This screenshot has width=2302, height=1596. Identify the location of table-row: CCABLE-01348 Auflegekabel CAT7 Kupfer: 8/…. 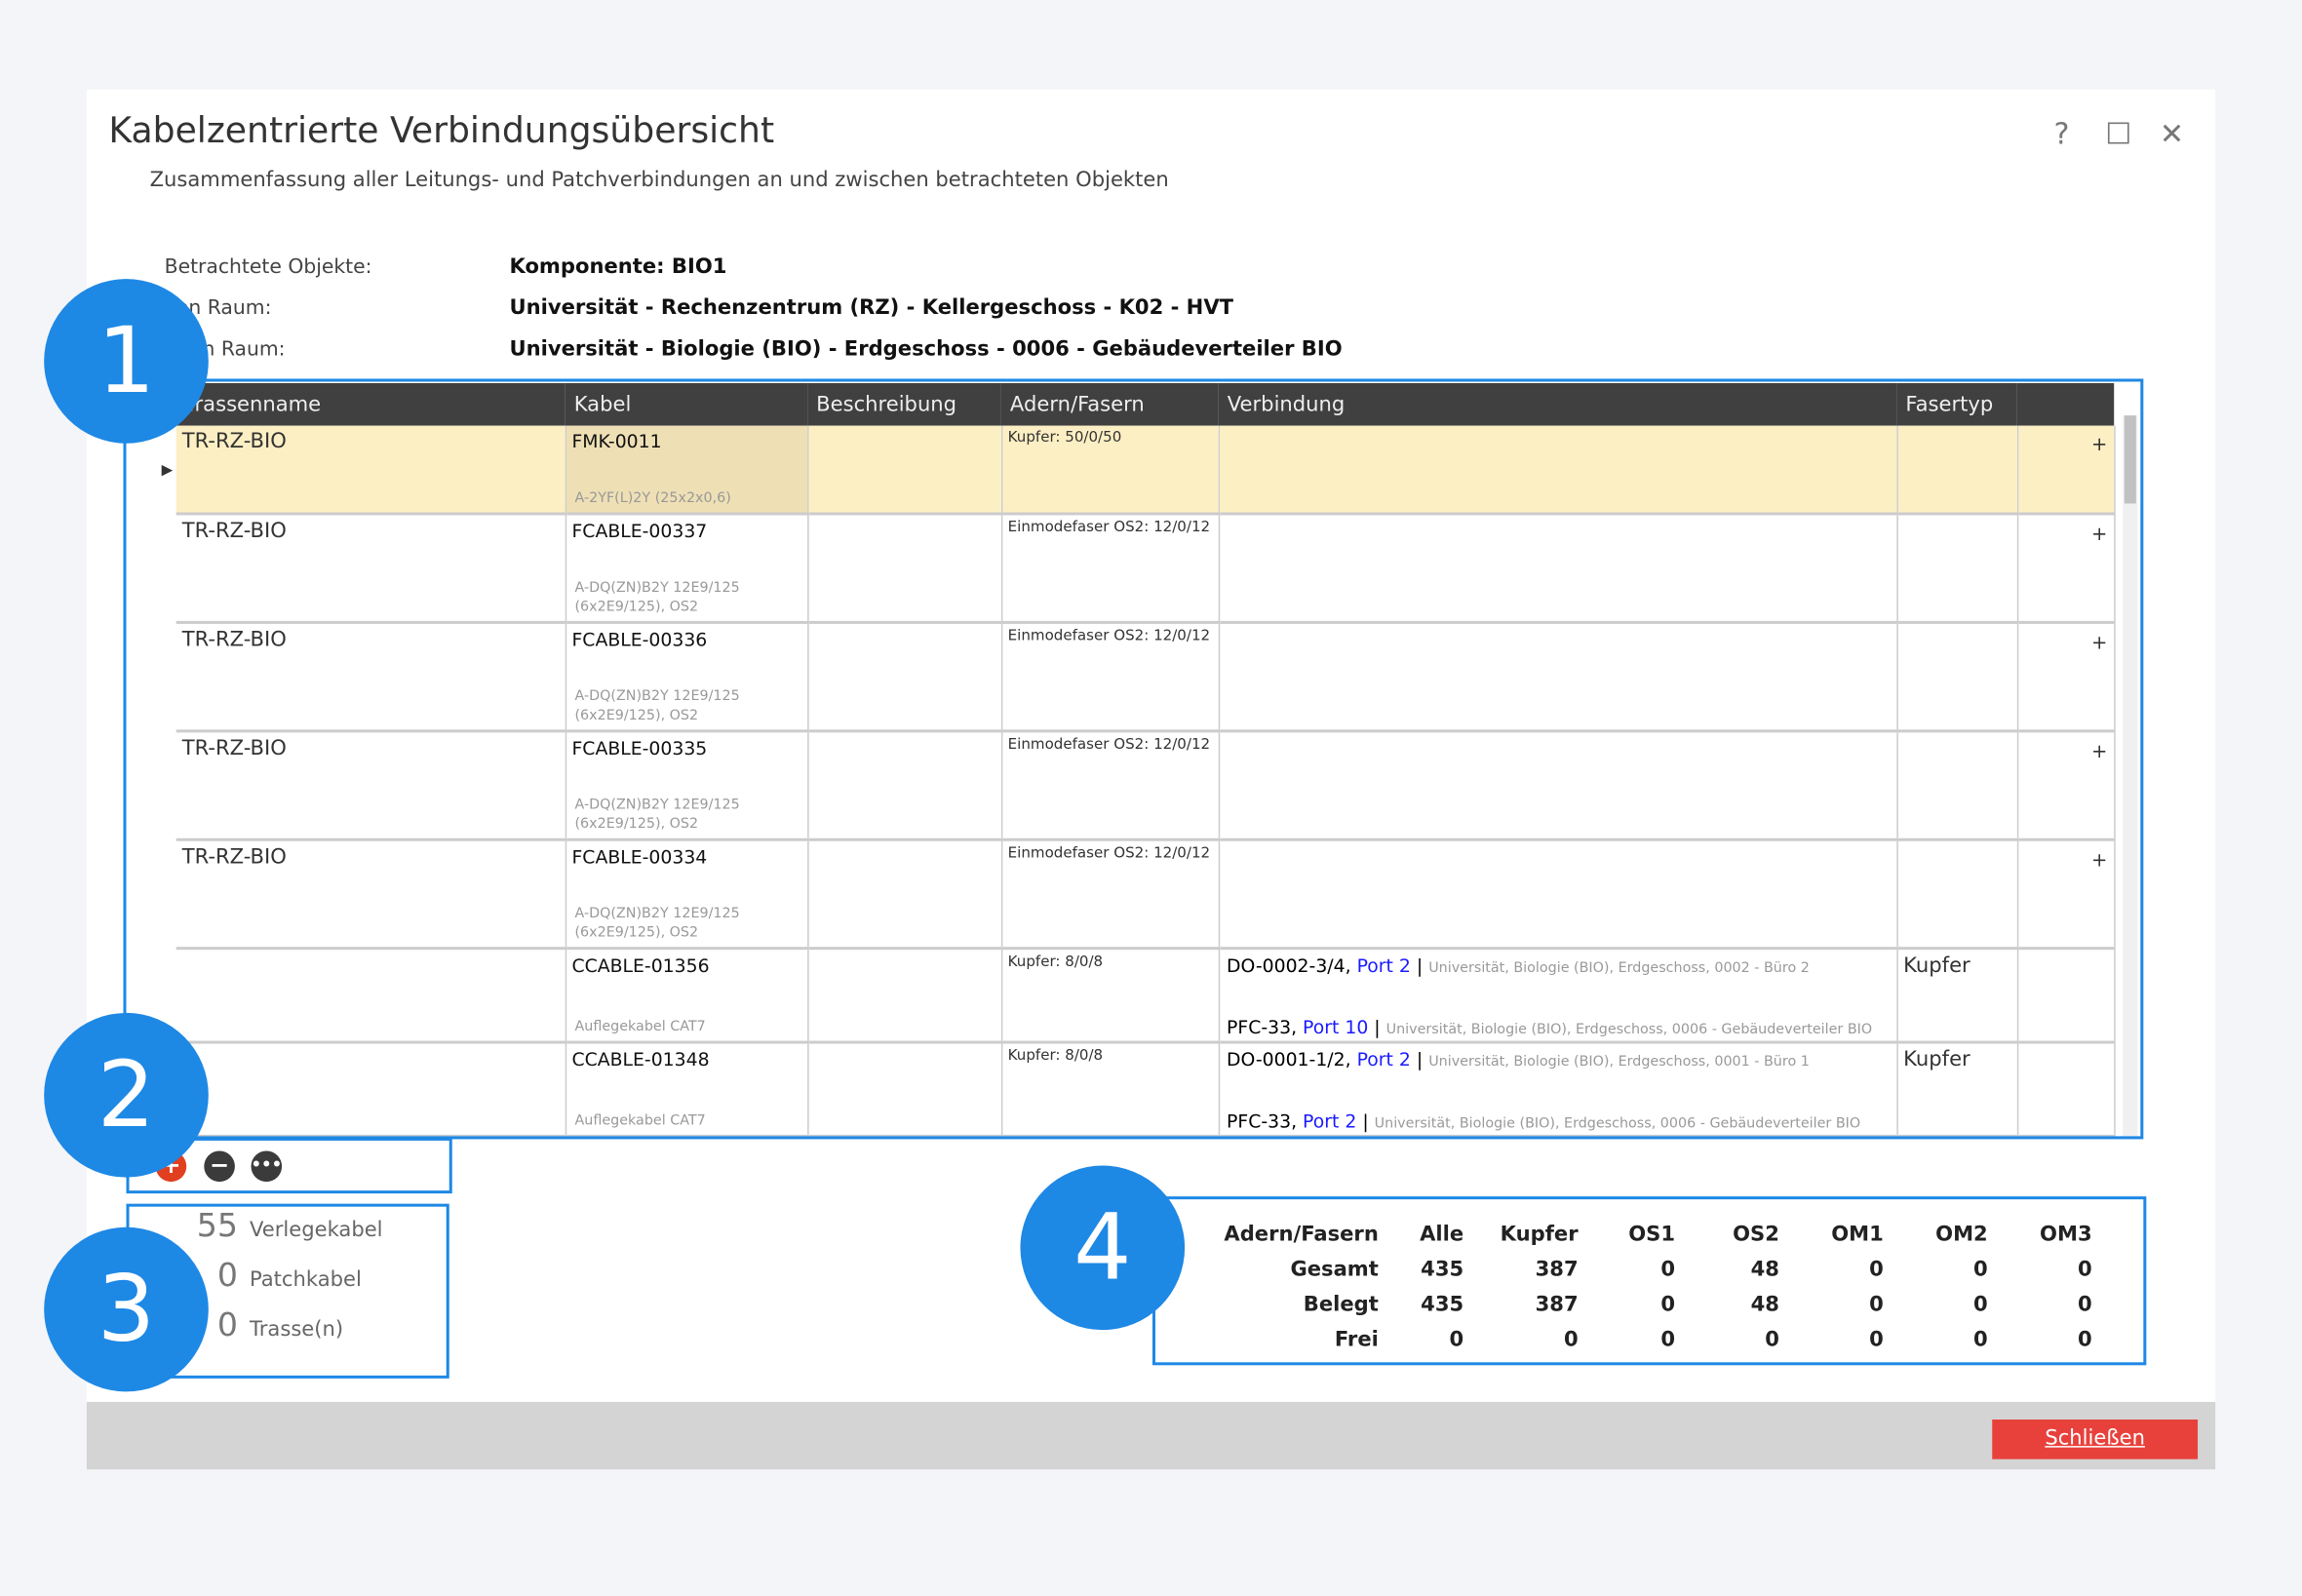
(1146, 1090).